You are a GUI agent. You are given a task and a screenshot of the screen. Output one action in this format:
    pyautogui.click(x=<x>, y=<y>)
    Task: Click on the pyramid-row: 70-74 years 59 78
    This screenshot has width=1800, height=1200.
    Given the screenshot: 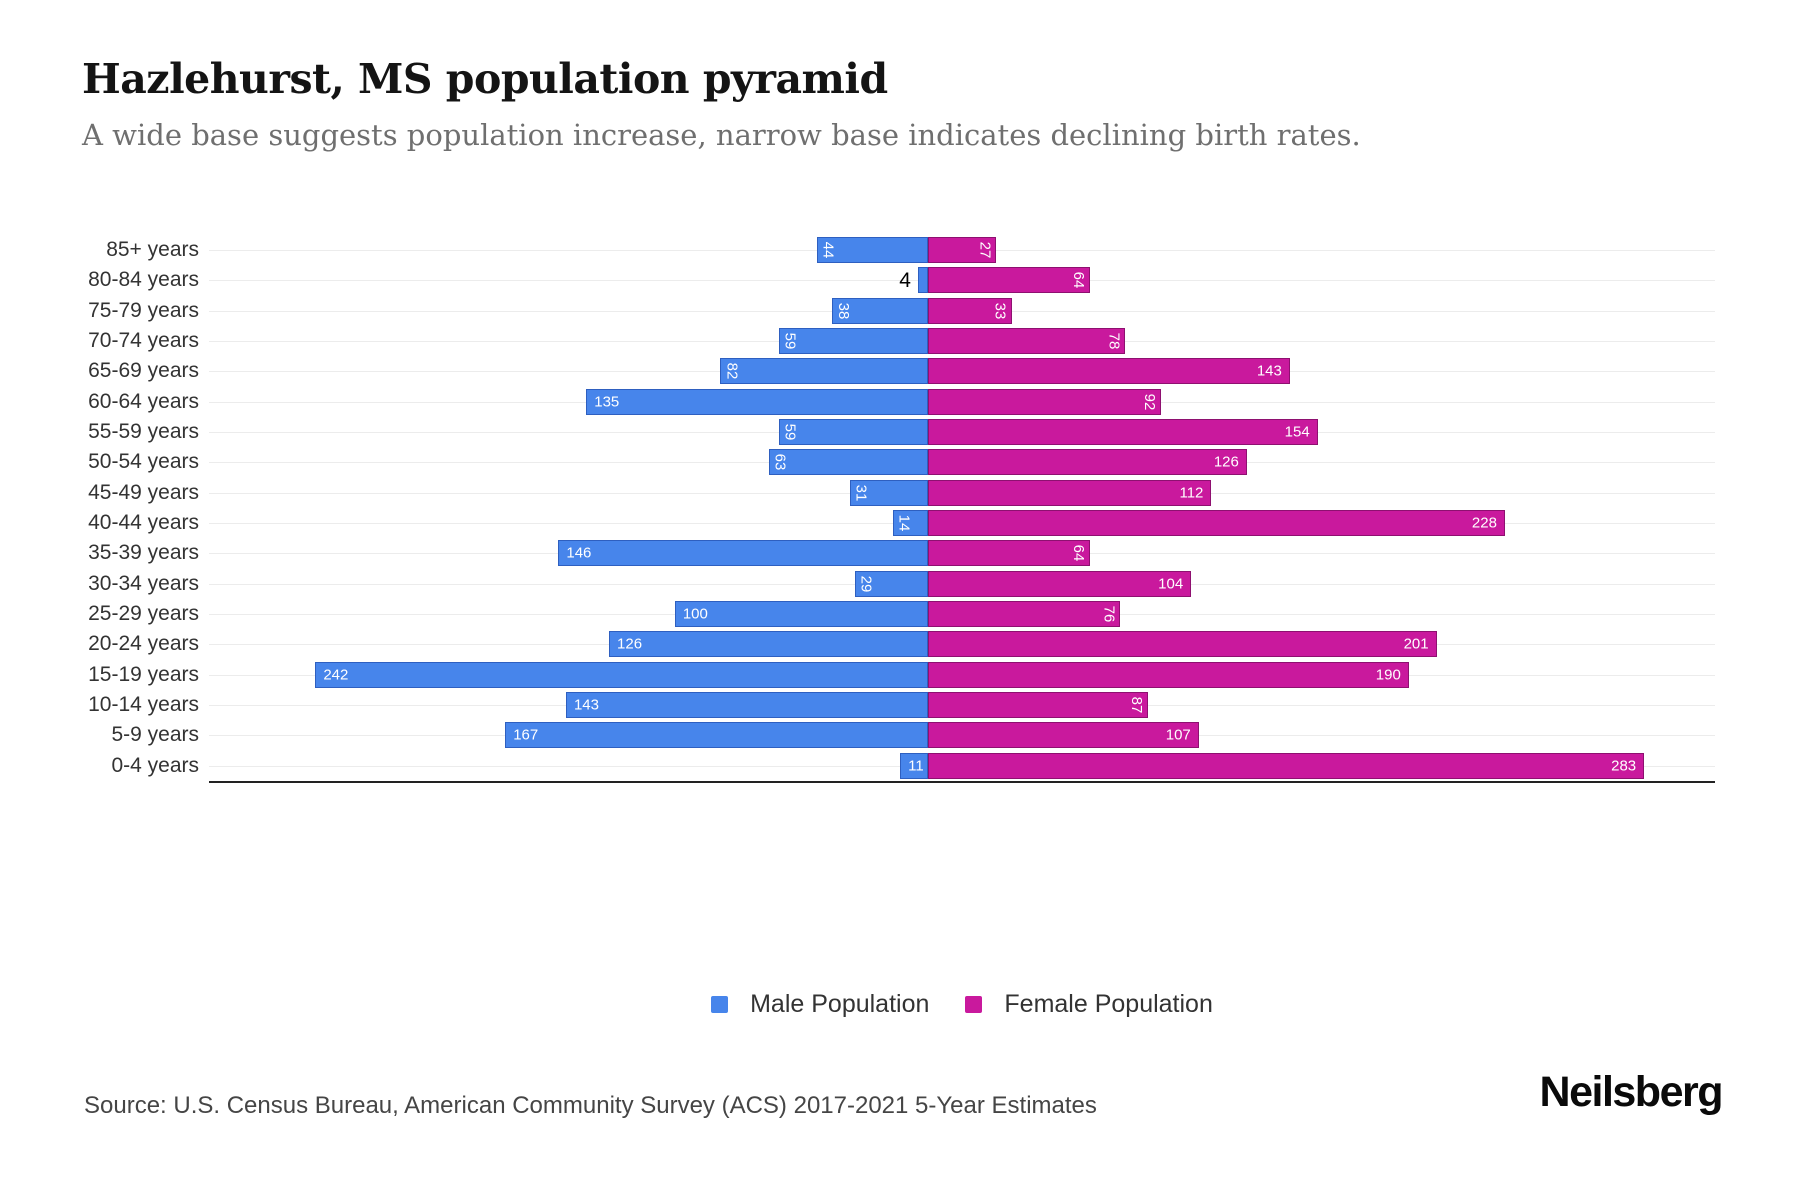 What is the action you would take?
    pyautogui.click(x=895, y=341)
    